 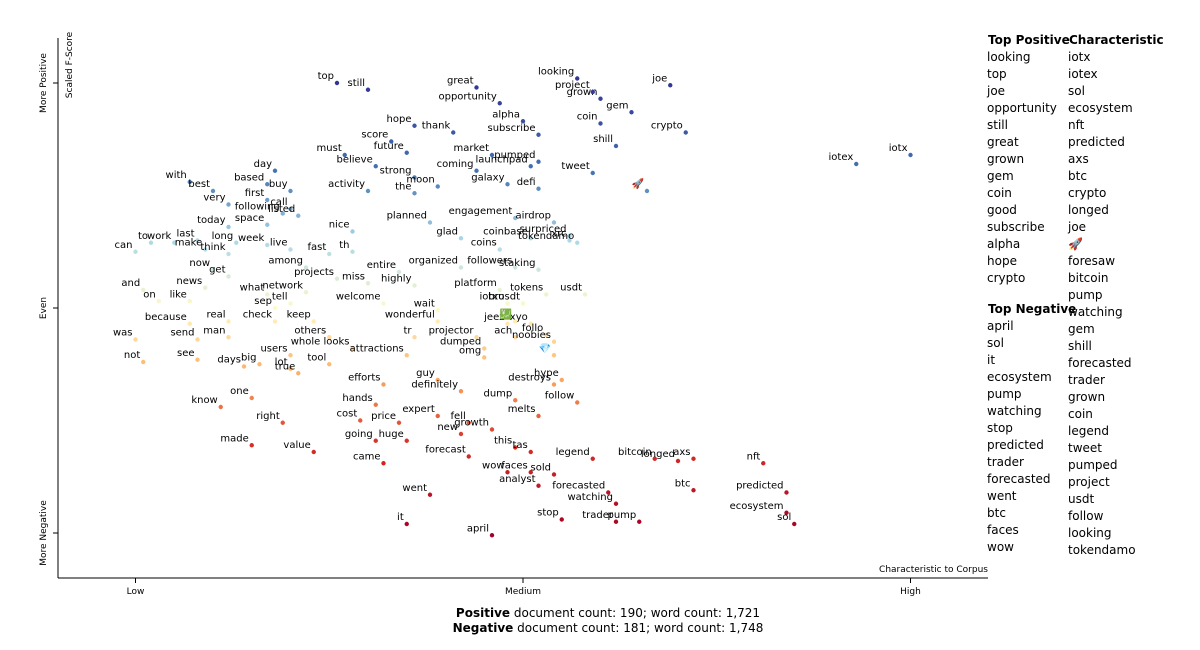 I want to click on list-term: watching, so click(x=1014, y=411).